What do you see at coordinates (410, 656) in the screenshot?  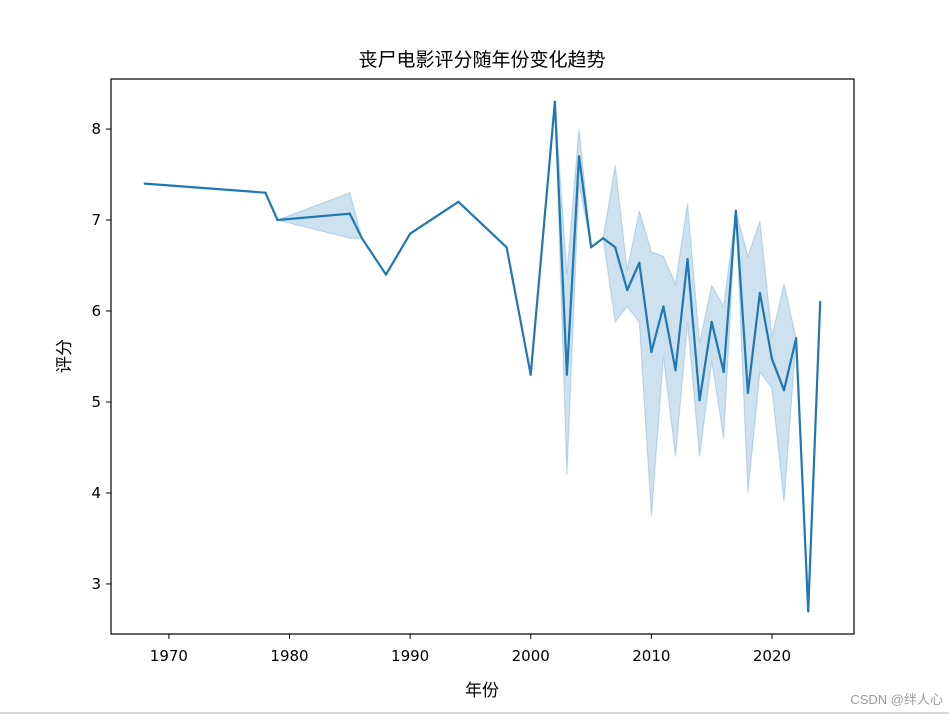 I see `x-tick-label: 1990` at bounding box center [410, 656].